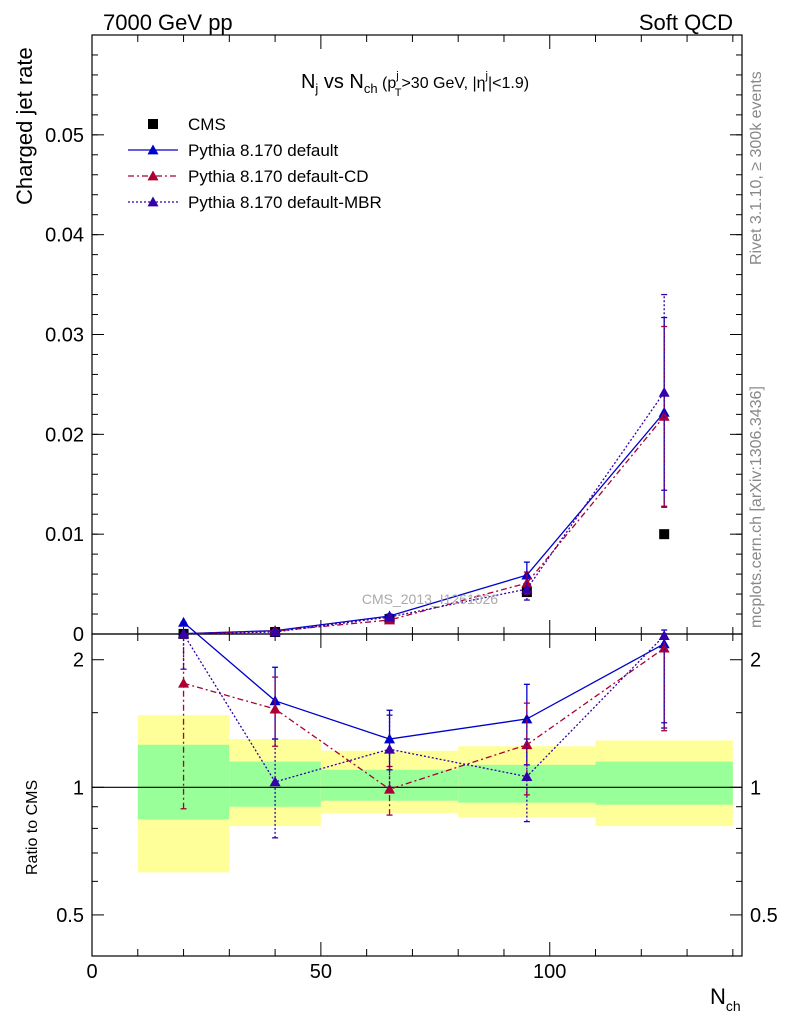  I want to click on mcplots-label: mcplots.cern.ch [arXiv:1306.3436], so click(756, 507).